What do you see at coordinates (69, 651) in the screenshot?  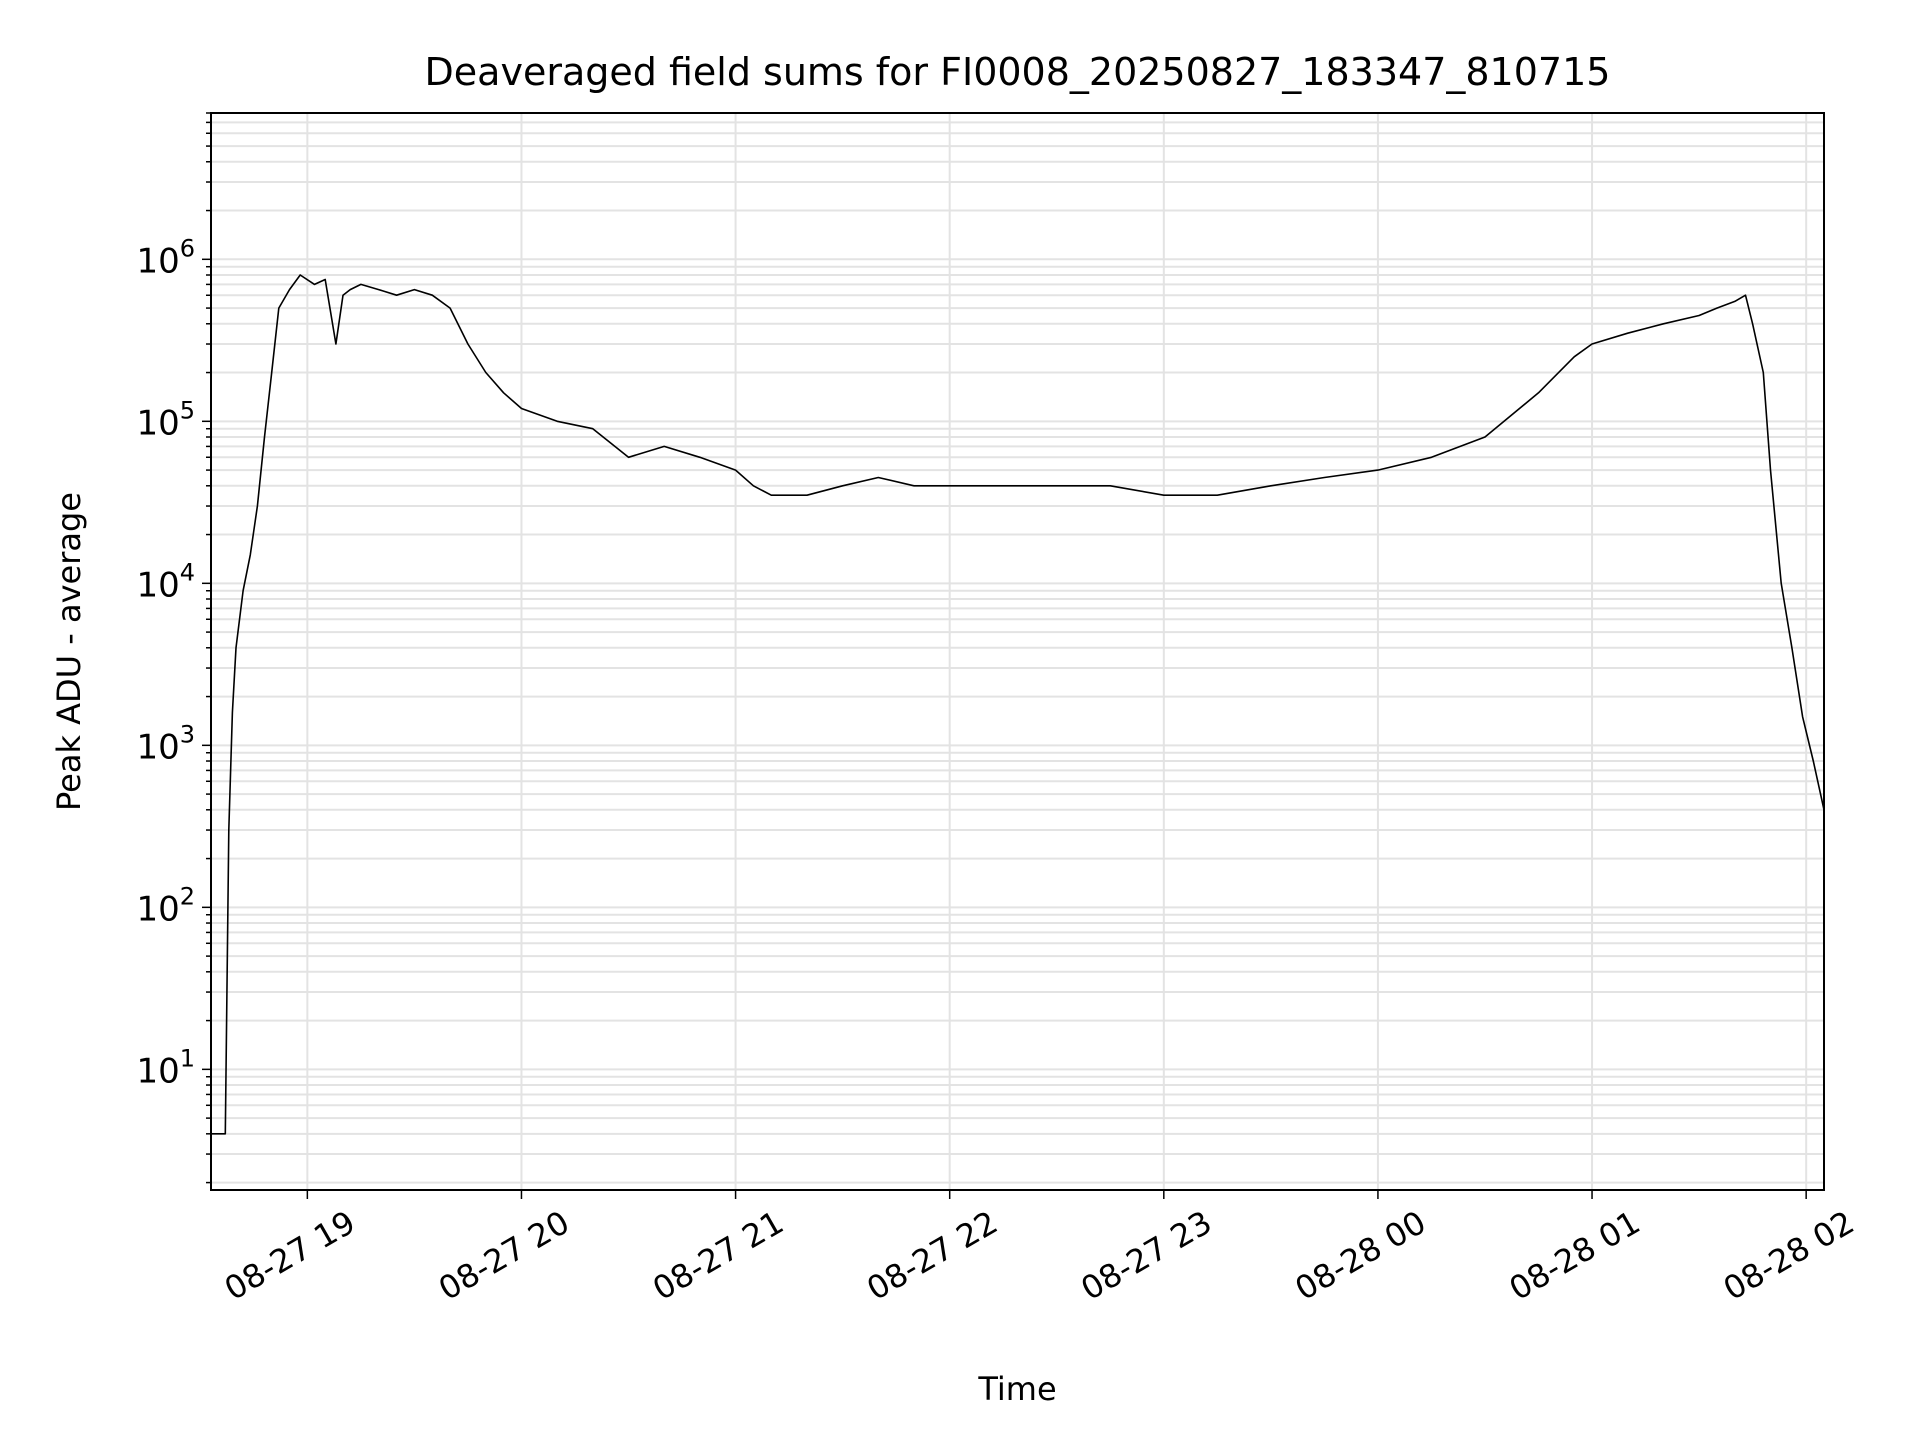 I see `y-axis-label: Peak ADU - average` at bounding box center [69, 651].